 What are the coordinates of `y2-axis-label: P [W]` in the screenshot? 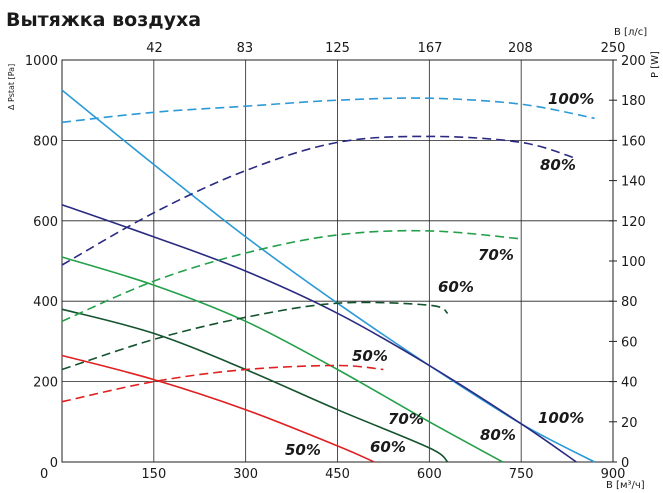 It's located at (655, 64).